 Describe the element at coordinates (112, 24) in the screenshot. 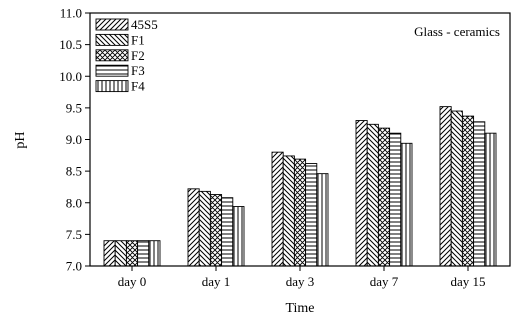

I see `legend-swatch-45s5` at that location.